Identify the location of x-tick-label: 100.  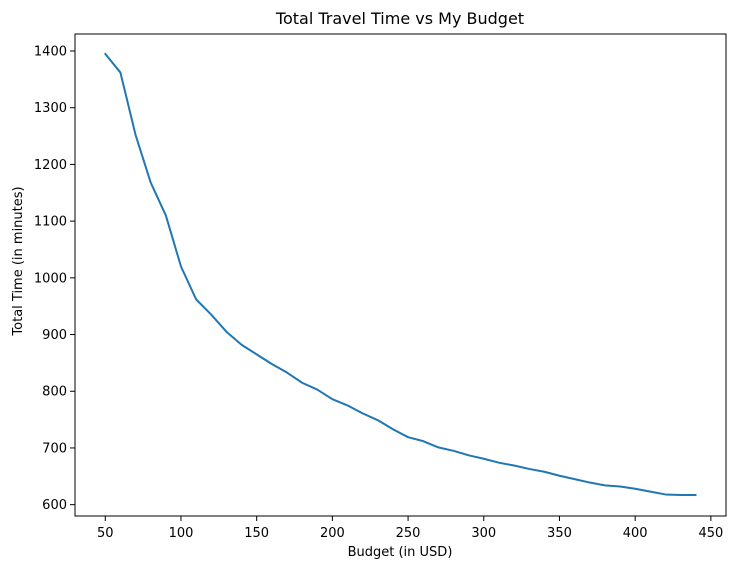
(181, 533).